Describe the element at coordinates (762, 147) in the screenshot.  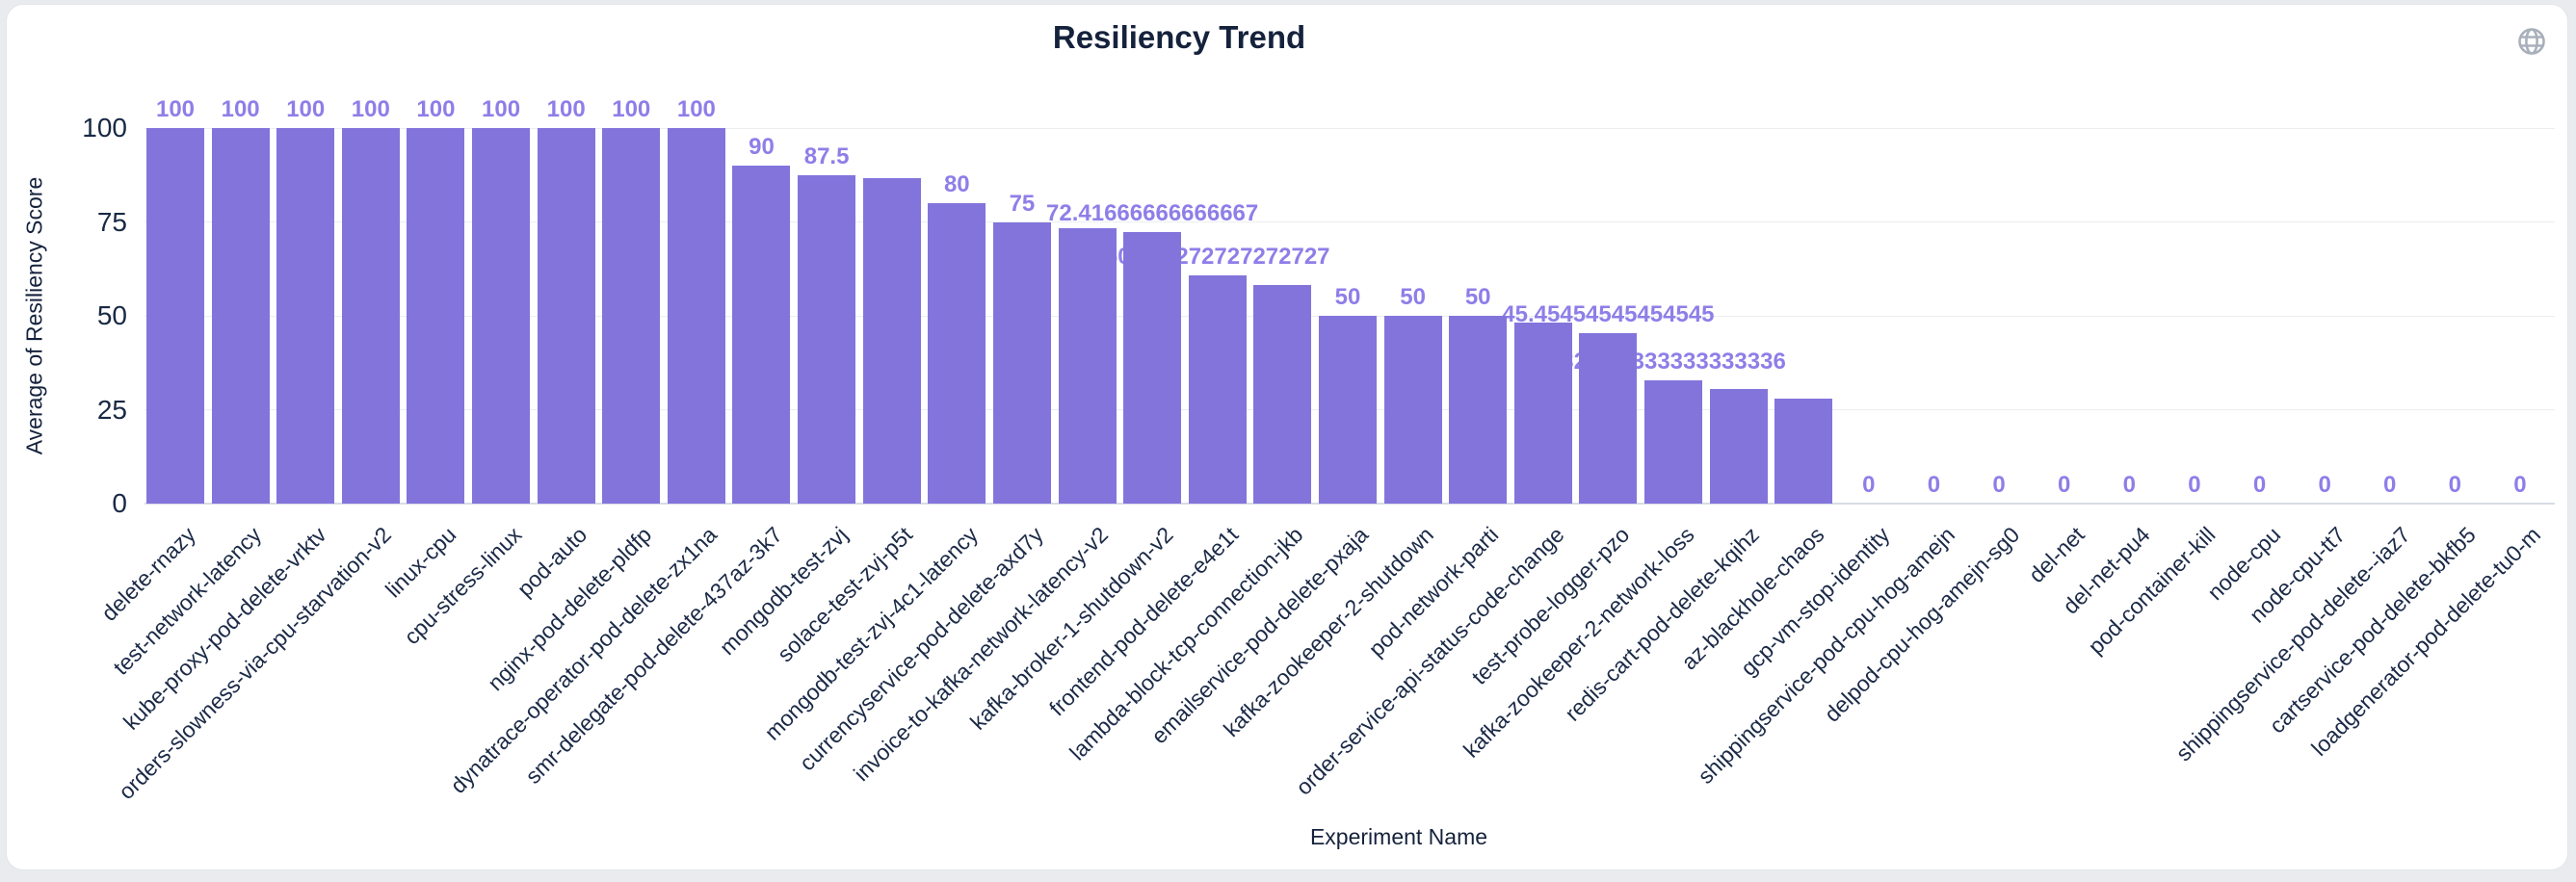
I see `bar-value-label: 90` at that location.